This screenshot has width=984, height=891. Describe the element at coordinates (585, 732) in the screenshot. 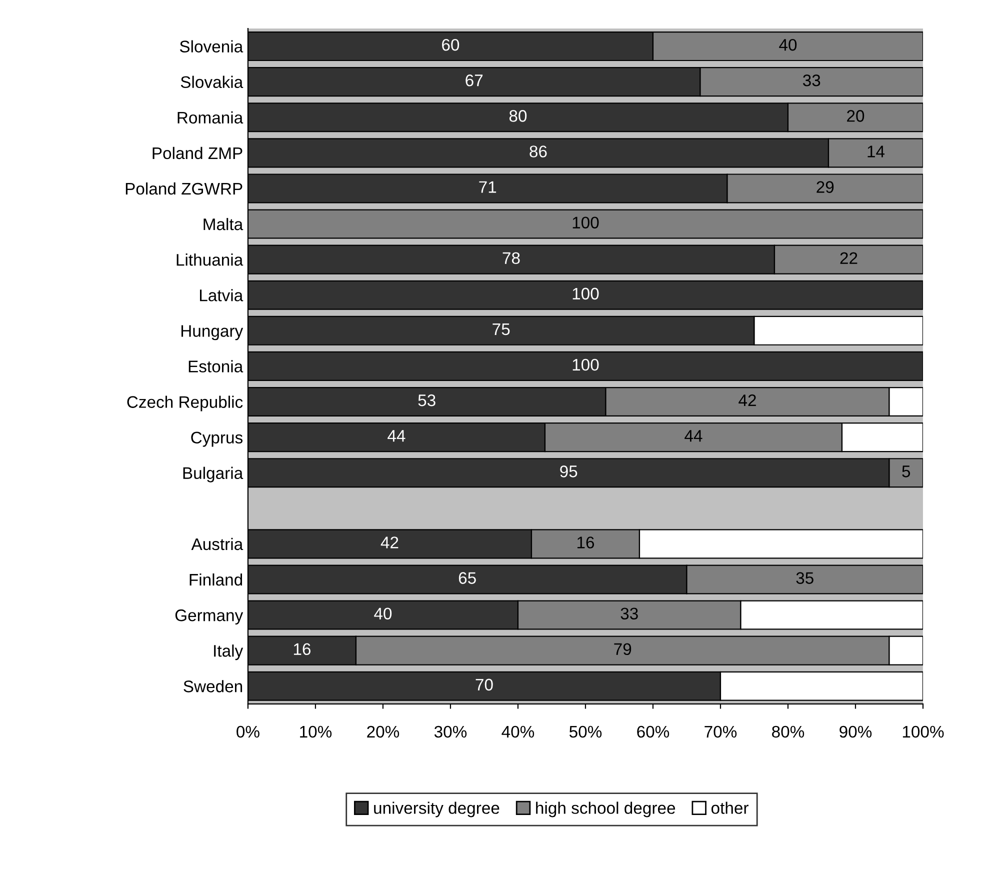

I see `x-tick-label: 50%` at that location.